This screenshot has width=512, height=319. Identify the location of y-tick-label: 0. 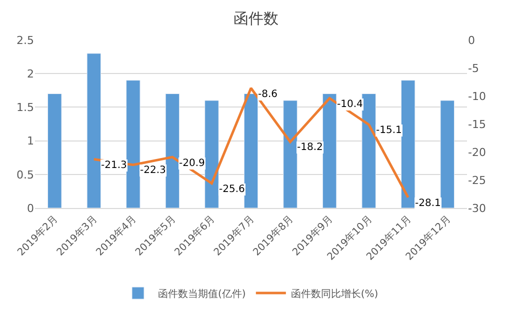
(30, 208).